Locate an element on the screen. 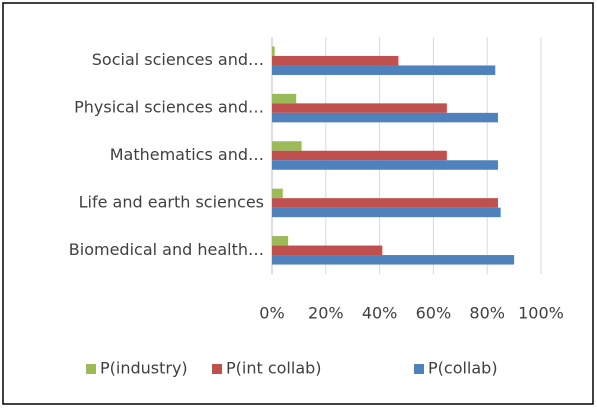 The height and width of the screenshot is (408, 597). y-tick-label: Life and earth sciences is located at coordinates (171, 201).